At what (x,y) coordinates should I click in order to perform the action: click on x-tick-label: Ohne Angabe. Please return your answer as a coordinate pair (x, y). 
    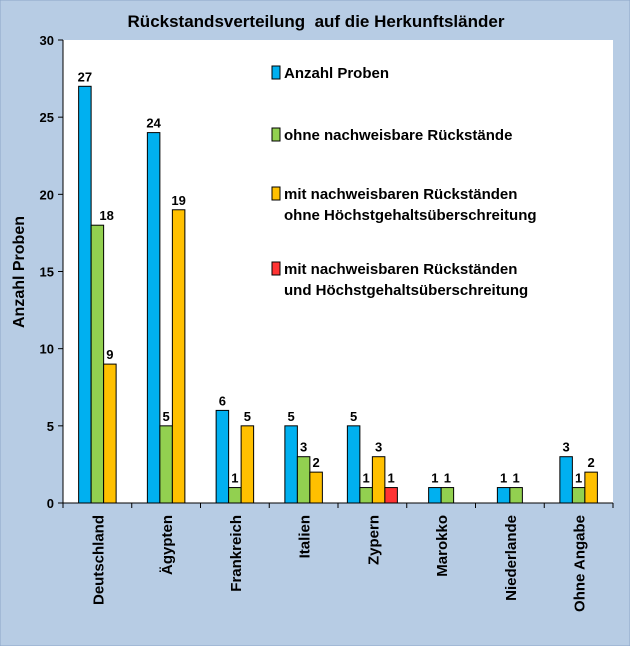
    Looking at the image, I should click on (580, 563).